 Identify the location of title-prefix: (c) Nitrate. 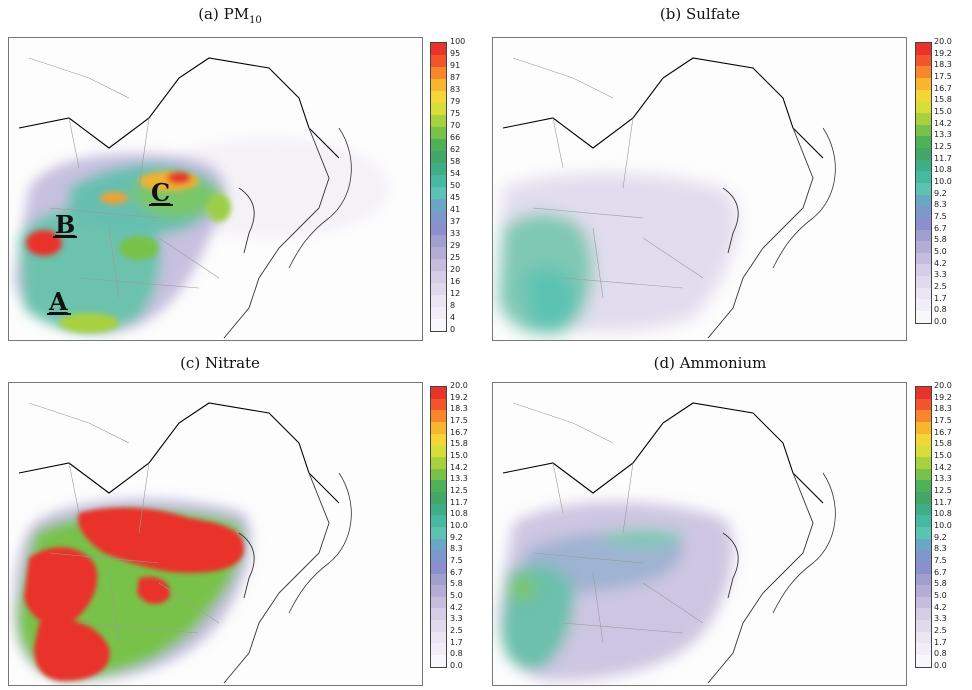
(220, 363).